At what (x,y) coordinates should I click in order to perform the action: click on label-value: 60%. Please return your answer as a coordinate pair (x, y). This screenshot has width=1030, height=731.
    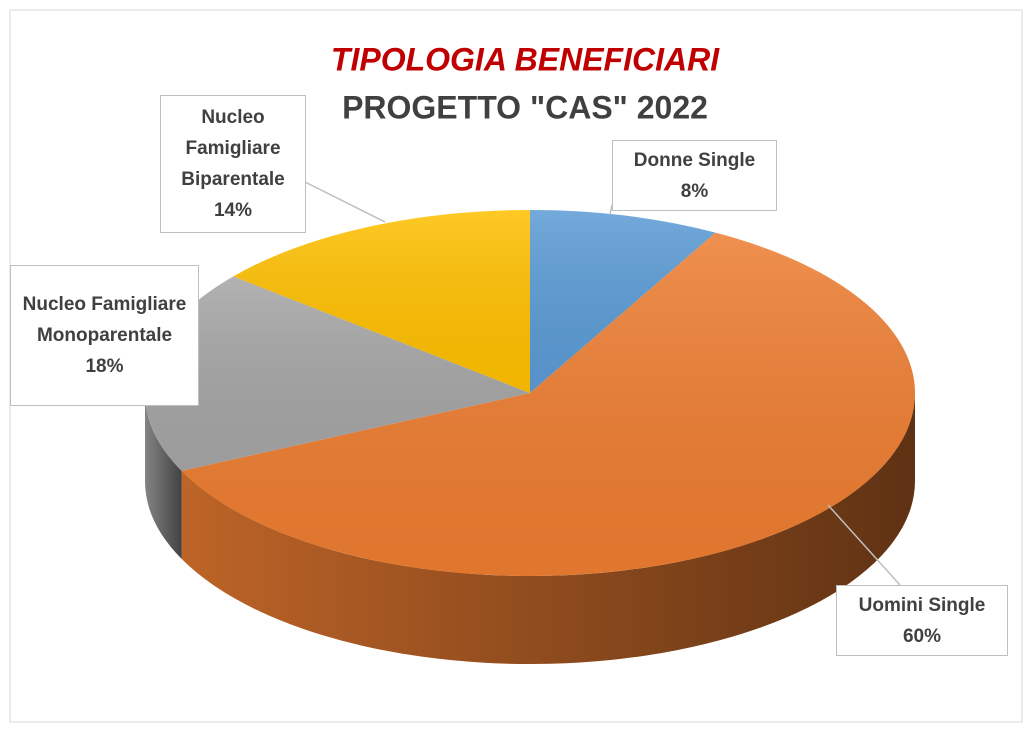
    Looking at the image, I should click on (922, 636).